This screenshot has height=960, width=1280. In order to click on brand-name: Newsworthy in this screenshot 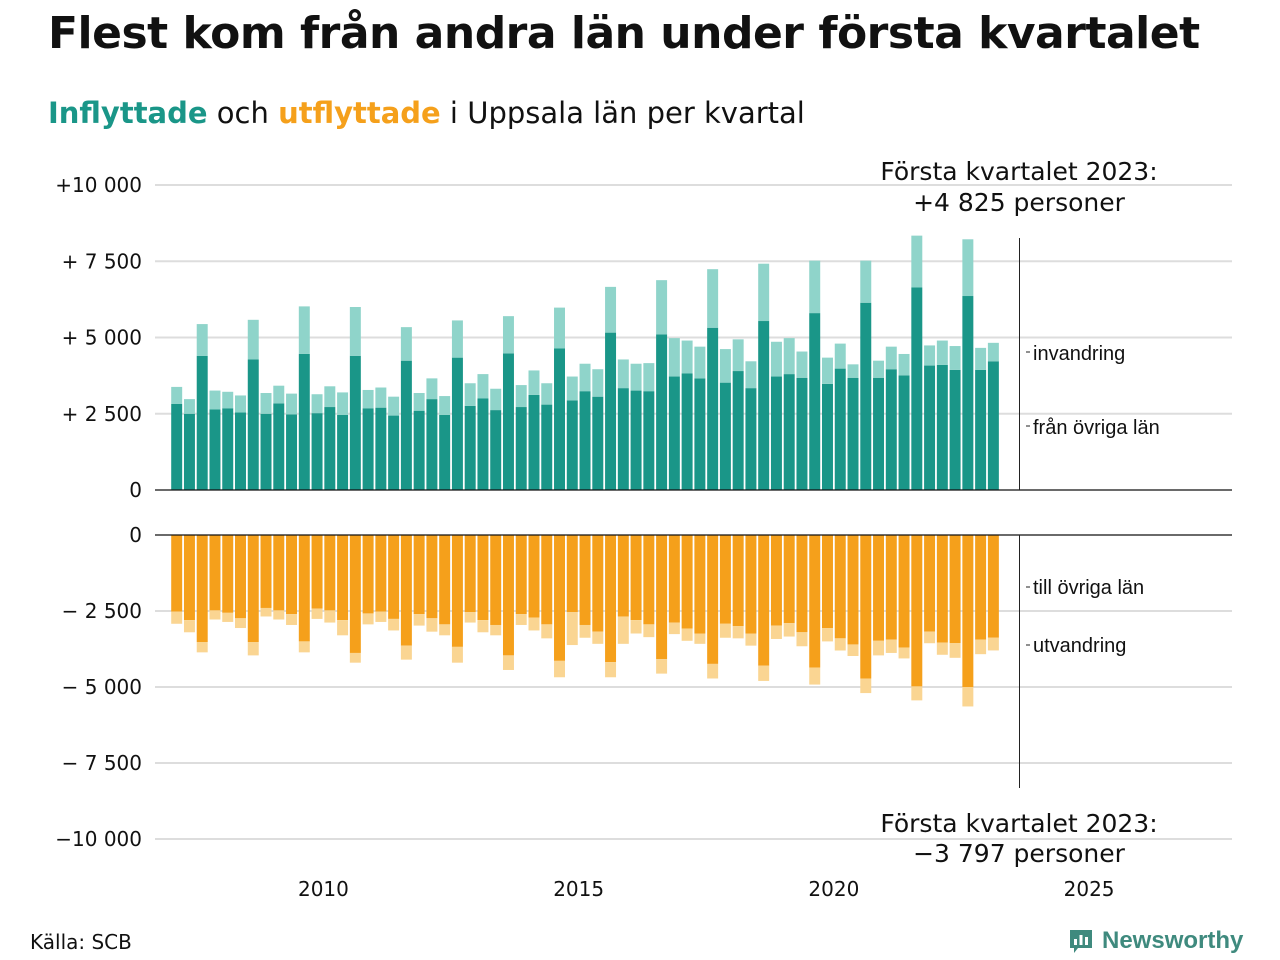, I will do `click(1173, 940)`.